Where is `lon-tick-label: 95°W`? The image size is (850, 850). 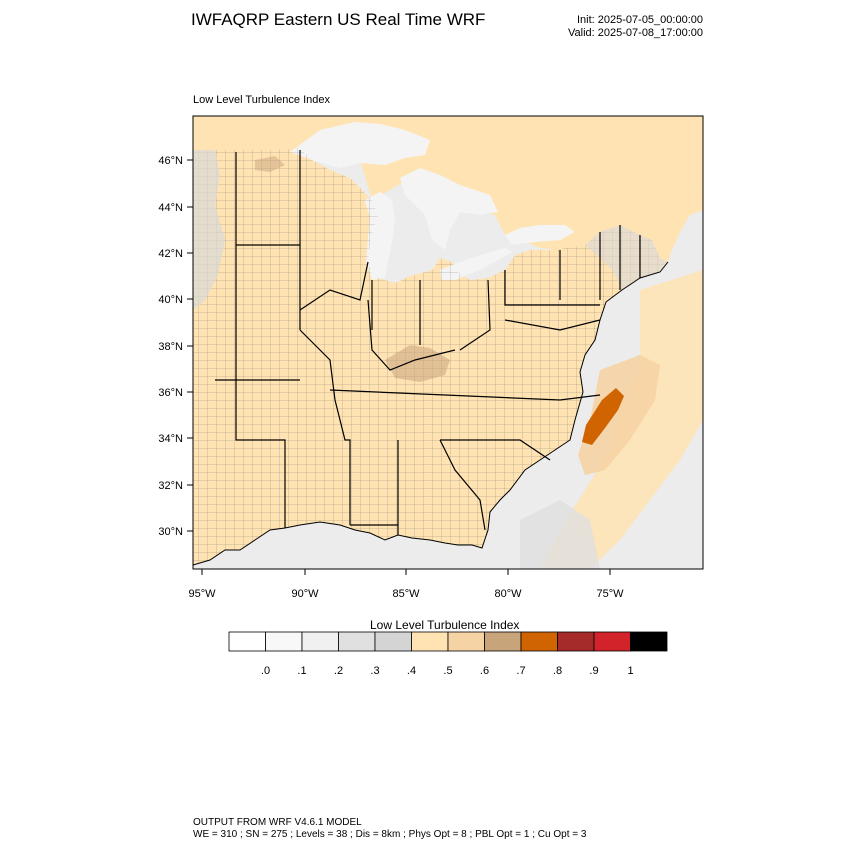 lon-tick-label: 95°W is located at coordinates (202, 594).